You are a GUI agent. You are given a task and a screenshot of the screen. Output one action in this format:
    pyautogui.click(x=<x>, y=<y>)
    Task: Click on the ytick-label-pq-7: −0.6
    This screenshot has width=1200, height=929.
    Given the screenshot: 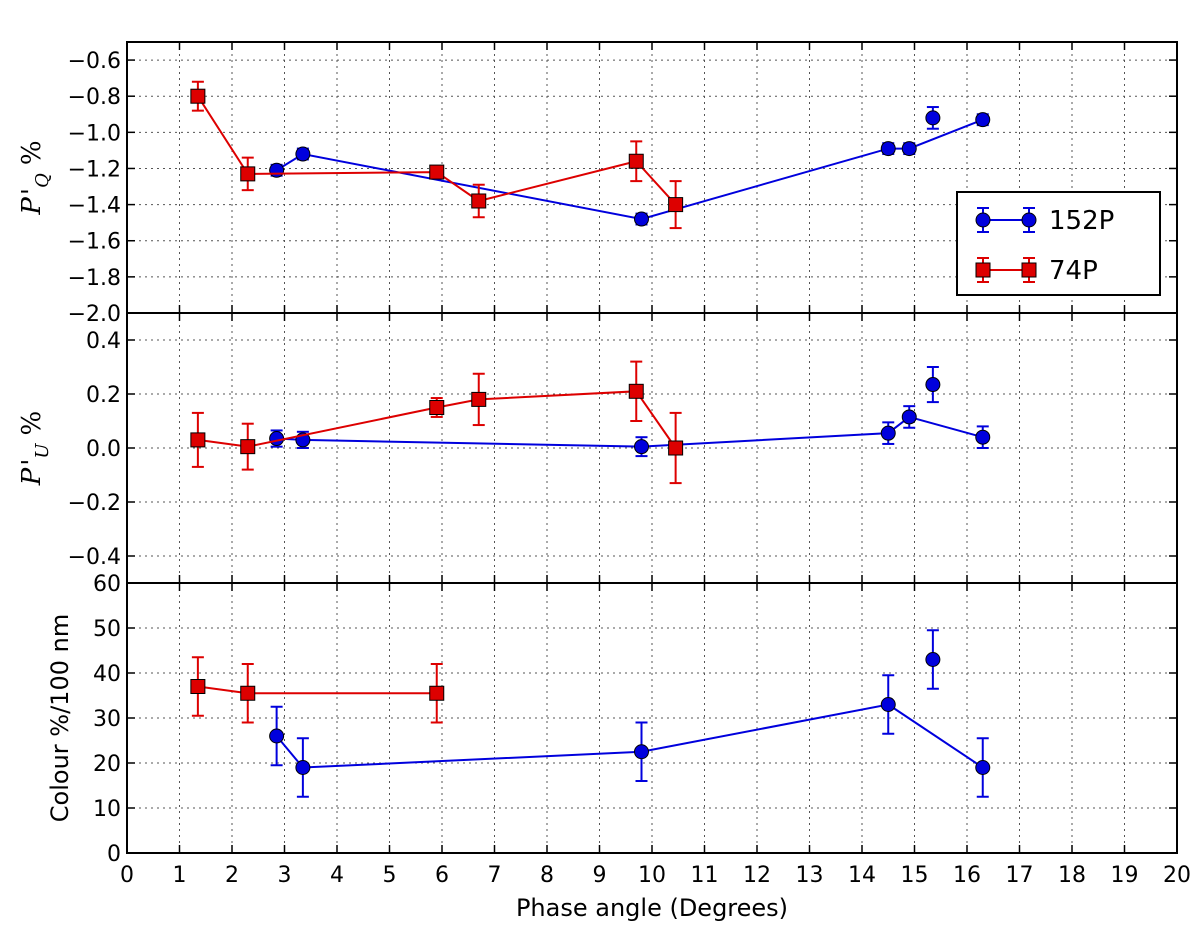 What is the action you would take?
    pyautogui.click(x=94, y=61)
    